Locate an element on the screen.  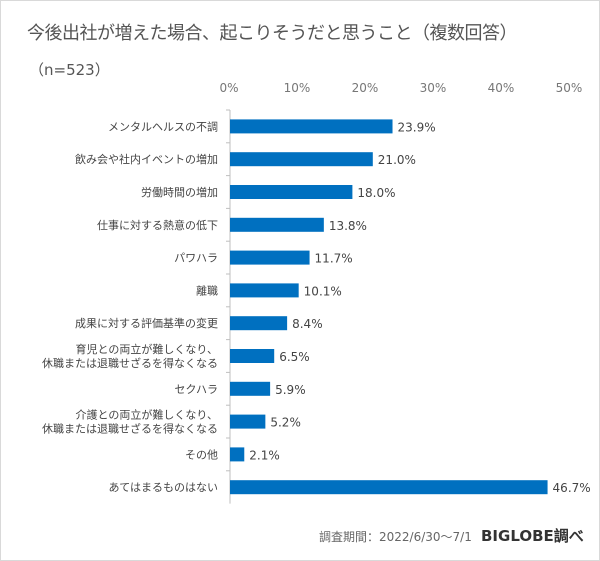
category-label: セクハラ is located at coordinates (196, 389).